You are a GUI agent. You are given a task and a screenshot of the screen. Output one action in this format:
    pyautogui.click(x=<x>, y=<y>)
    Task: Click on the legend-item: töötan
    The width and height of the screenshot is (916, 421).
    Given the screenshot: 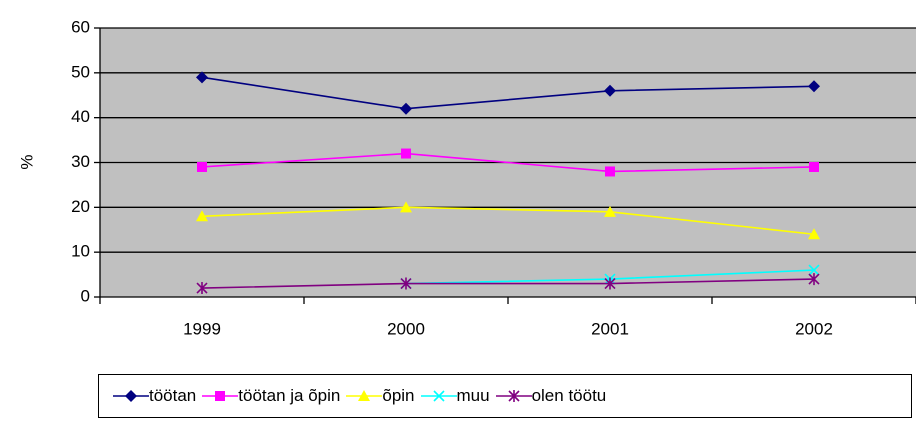 What is the action you would take?
    pyautogui.click(x=154, y=396)
    